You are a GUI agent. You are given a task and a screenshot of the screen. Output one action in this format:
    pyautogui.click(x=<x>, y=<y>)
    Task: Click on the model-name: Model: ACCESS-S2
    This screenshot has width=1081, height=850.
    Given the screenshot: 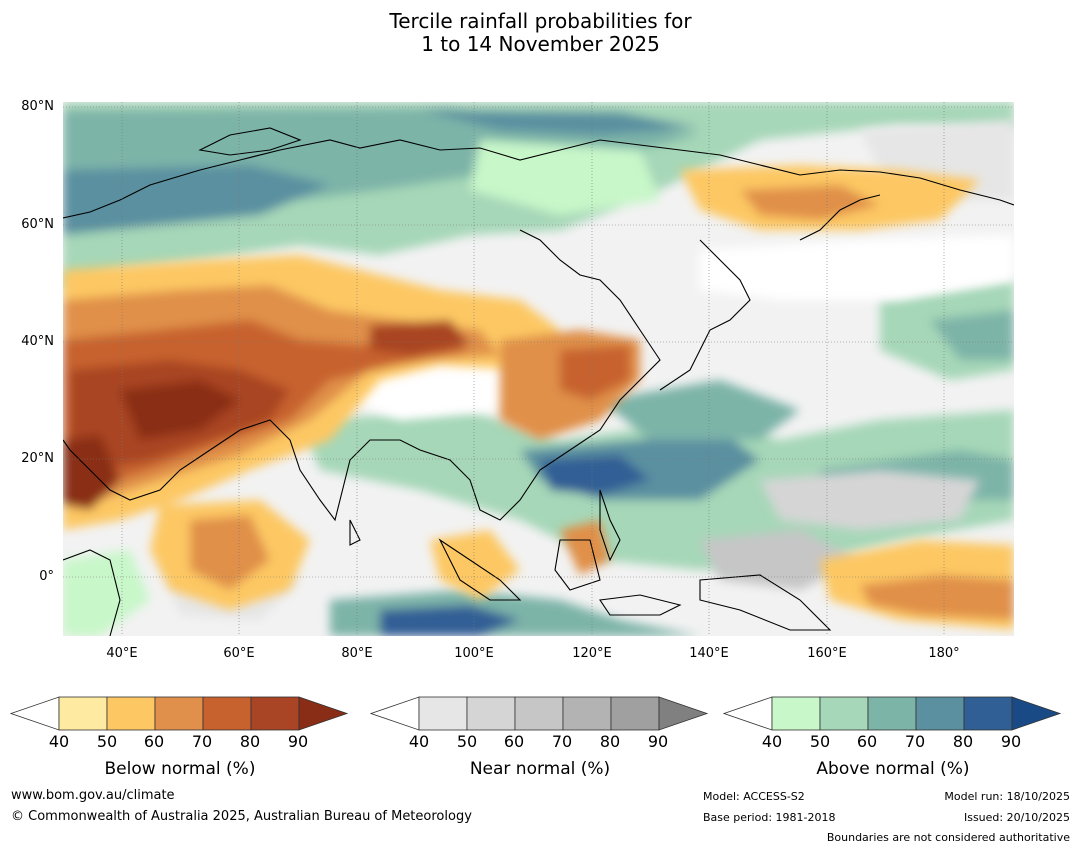 What is the action you would take?
    pyautogui.click(x=754, y=796)
    